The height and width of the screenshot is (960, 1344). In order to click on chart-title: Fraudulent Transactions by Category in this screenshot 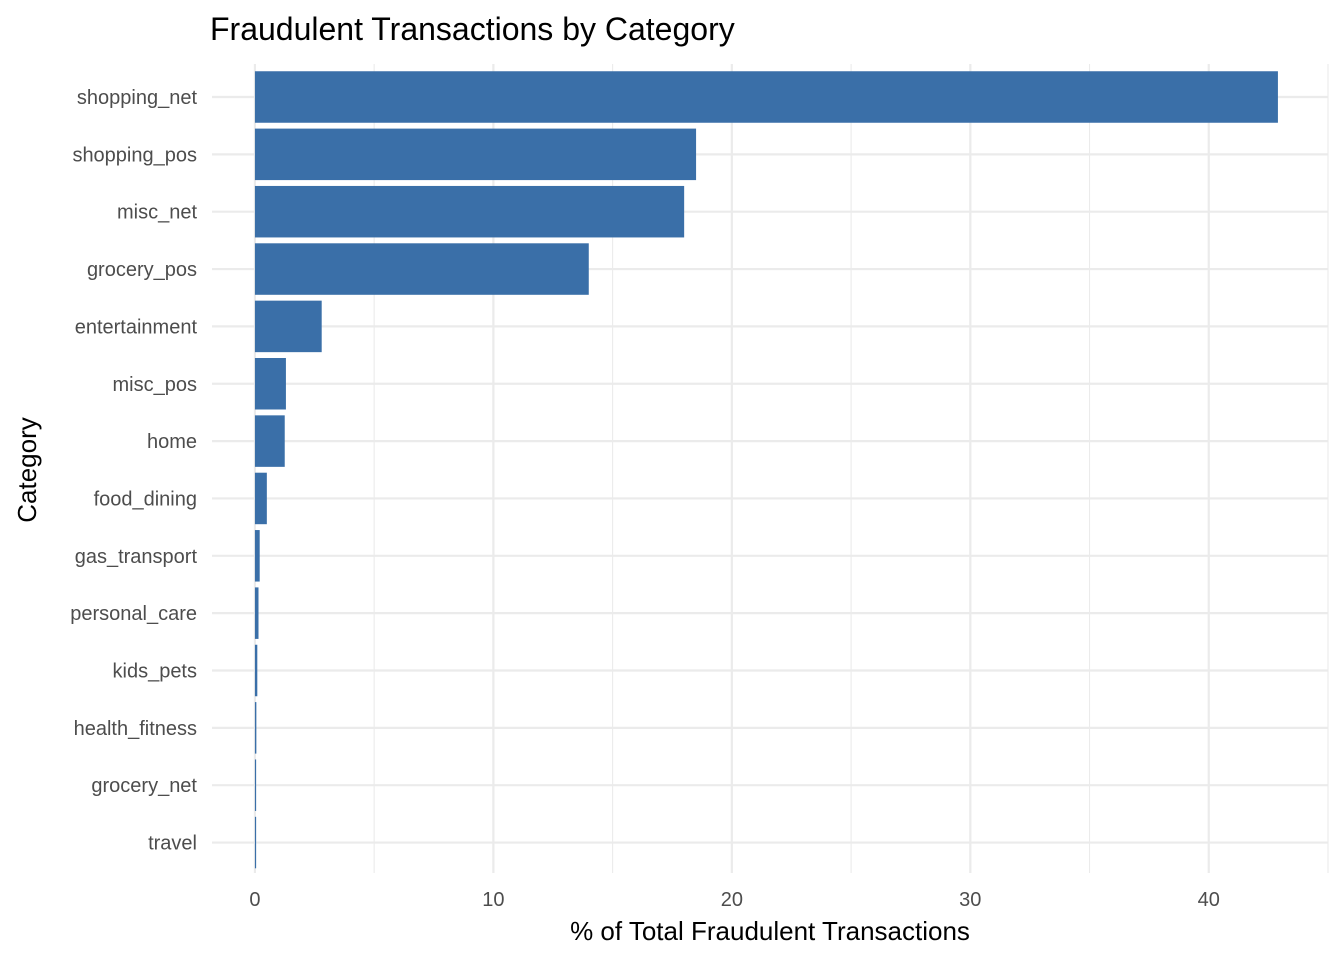, I will do `click(472, 29)`.